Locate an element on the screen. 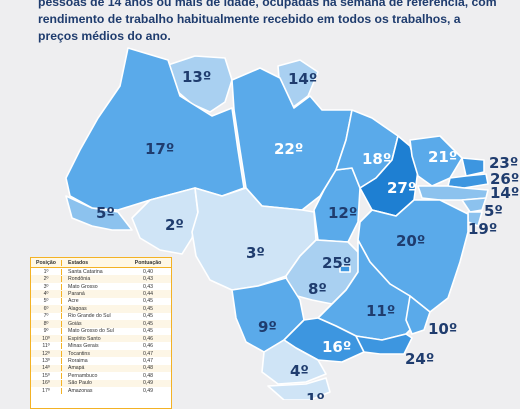 The width and height of the screenshot is (520, 409). table-row: 4º Paraná 0,44 is located at coordinates (101, 294).